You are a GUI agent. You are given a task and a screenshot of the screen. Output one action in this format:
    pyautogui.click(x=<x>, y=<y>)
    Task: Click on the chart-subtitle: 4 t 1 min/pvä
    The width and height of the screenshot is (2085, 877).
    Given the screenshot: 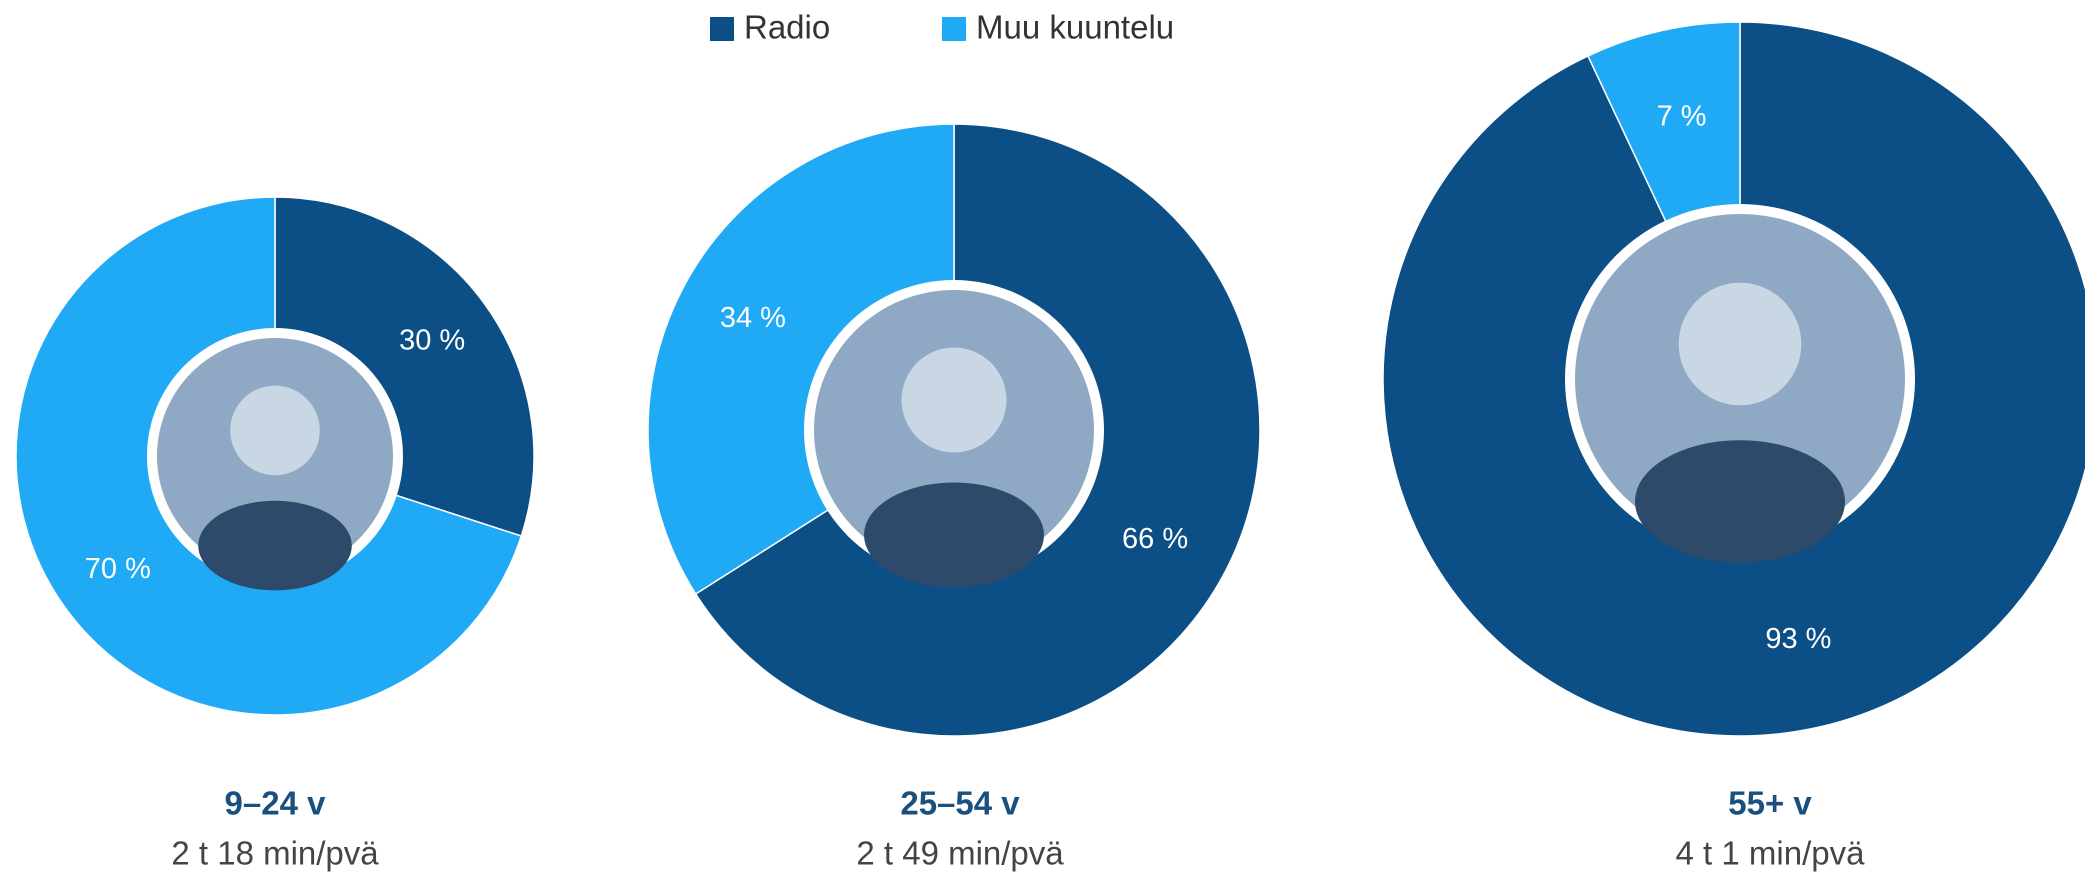 What is the action you would take?
    pyautogui.click(x=1771, y=853)
    